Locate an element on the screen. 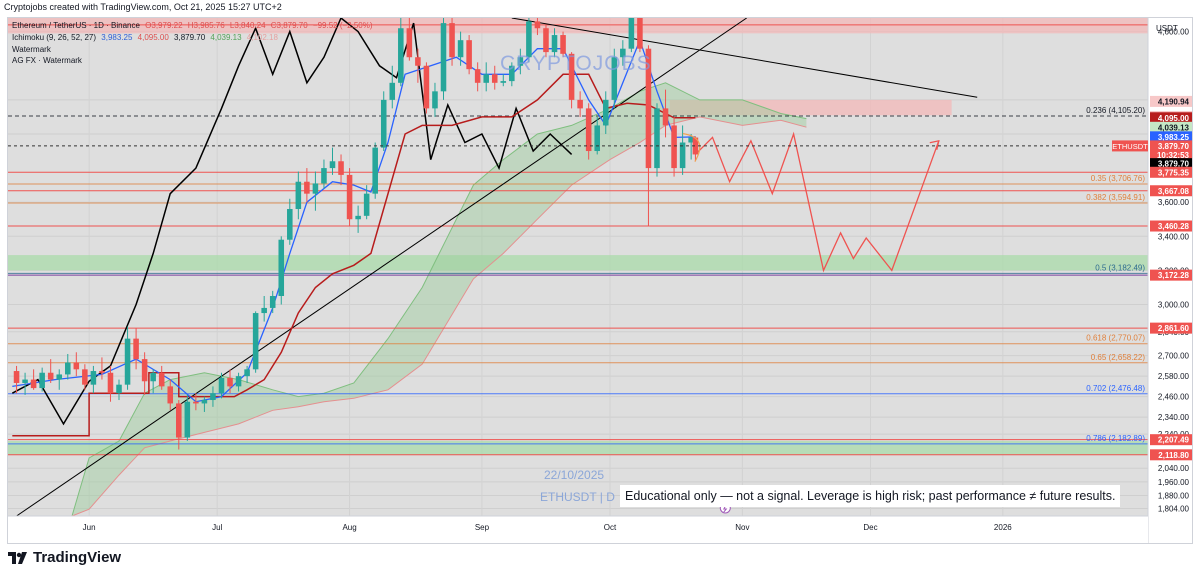 Image resolution: width=1200 pixels, height=572 pixels. legend-tenkan-value: 3,983.25 is located at coordinates (117, 37).